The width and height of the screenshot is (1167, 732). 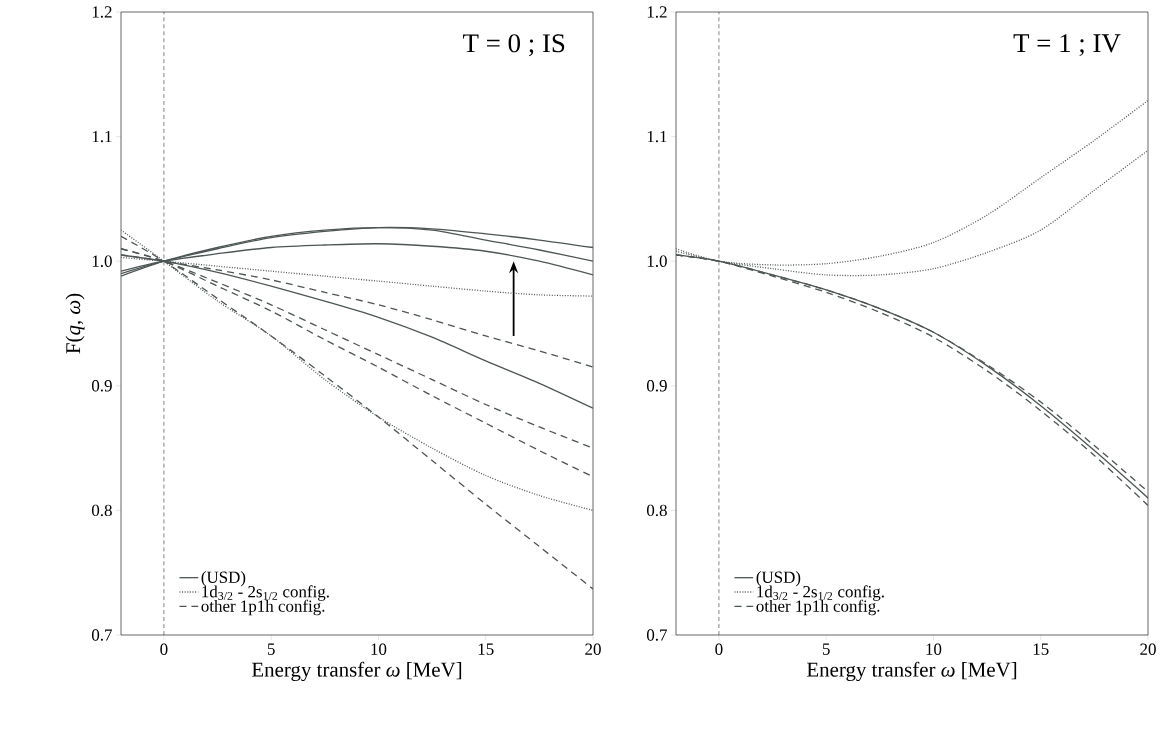 I want to click on annotation: T = 0 ; IS, so click(x=514, y=45).